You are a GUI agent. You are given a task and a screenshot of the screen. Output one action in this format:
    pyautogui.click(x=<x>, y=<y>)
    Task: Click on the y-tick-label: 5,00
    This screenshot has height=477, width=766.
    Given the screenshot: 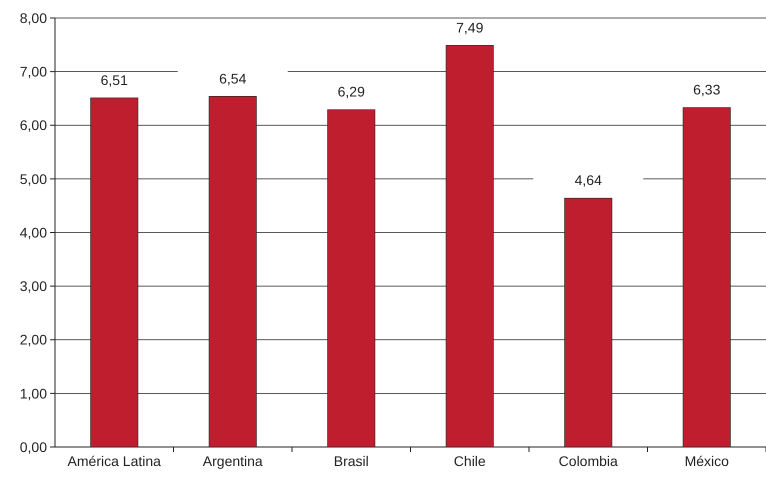 What is the action you would take?
    pyautogui.click(x=34, y=178)
    